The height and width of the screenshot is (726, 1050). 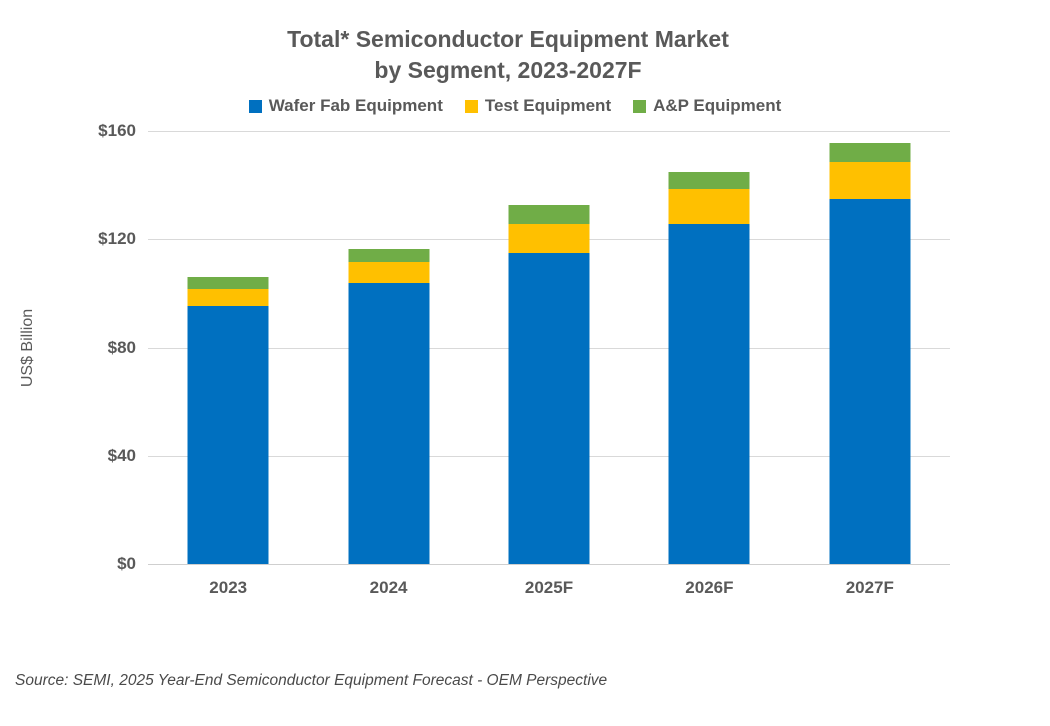 What do you see at coordinates (126, 563) in the screenshot?
I see `y-tick-label-0: $0` at bounding box center [126, 563].